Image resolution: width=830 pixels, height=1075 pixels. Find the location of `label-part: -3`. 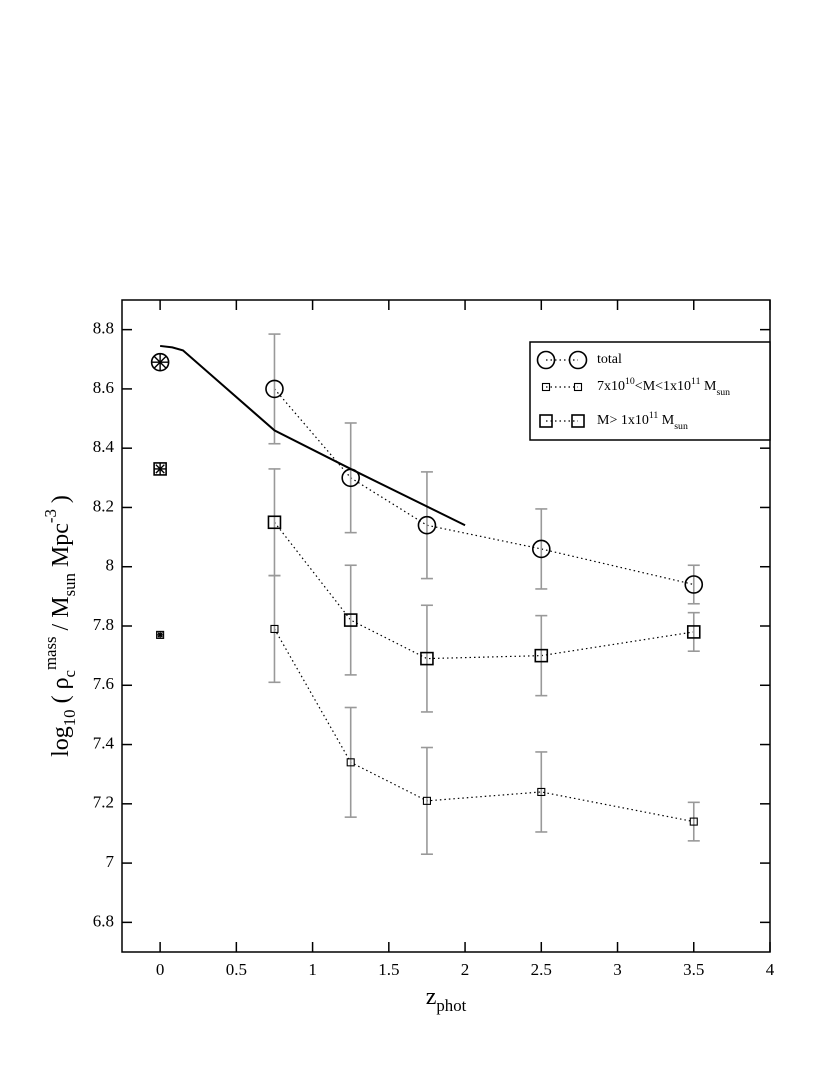

label-part: -3 is located at coordinates (50, 516).